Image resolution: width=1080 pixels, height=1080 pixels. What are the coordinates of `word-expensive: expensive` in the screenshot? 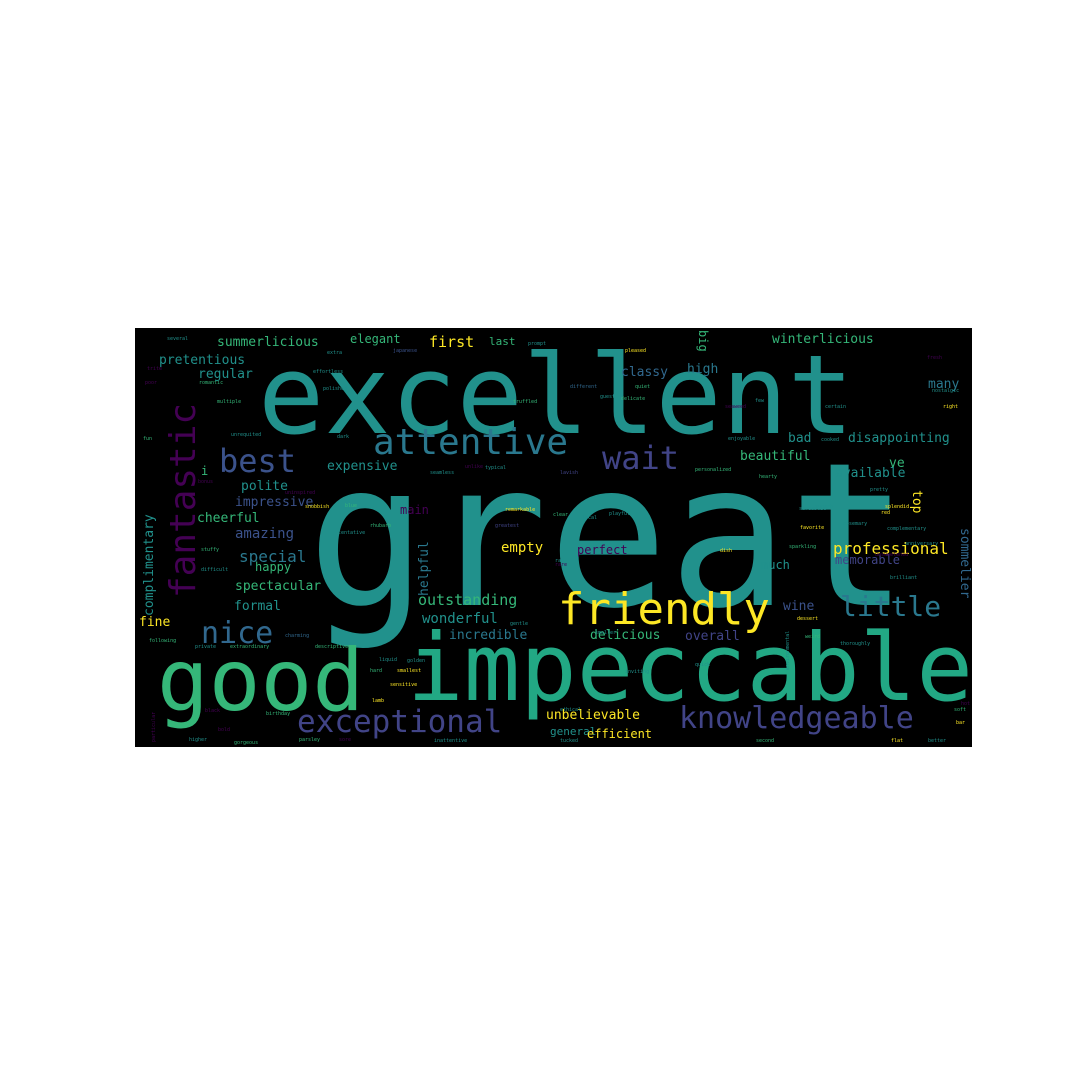 It's located at (362, 466).